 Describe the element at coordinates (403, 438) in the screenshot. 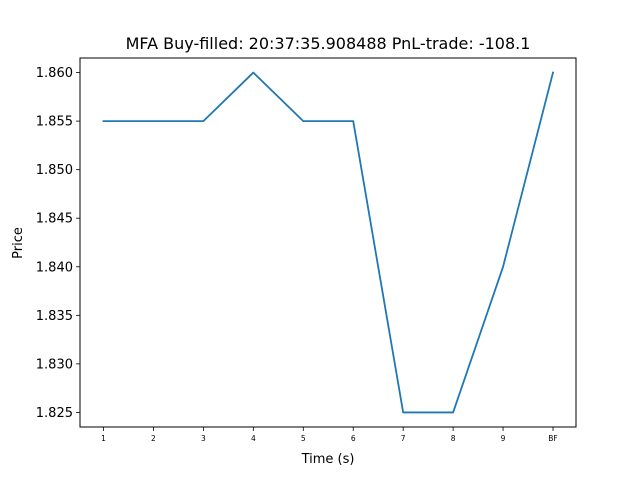

I see `x-tick-label-6: 7` at that location.